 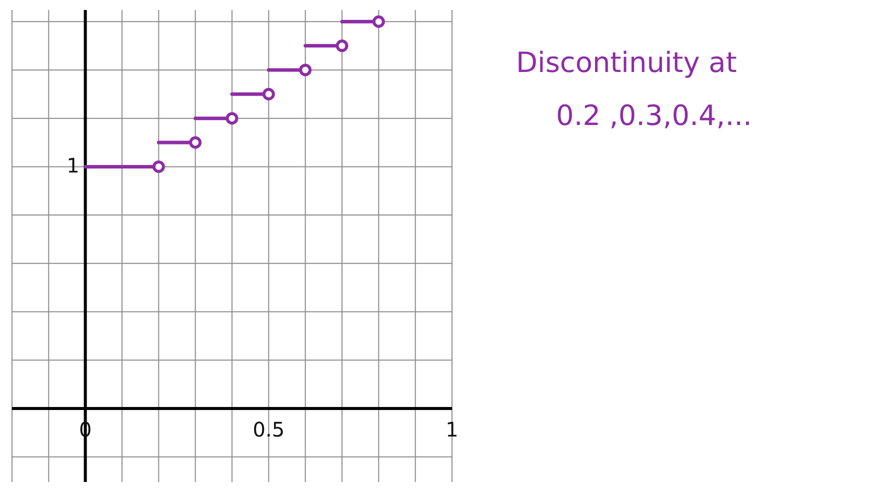 What do you see at coordinates (452, 429) in the screenshot?
I see `x-tick-label: 1` at bounding box center [452, 429].